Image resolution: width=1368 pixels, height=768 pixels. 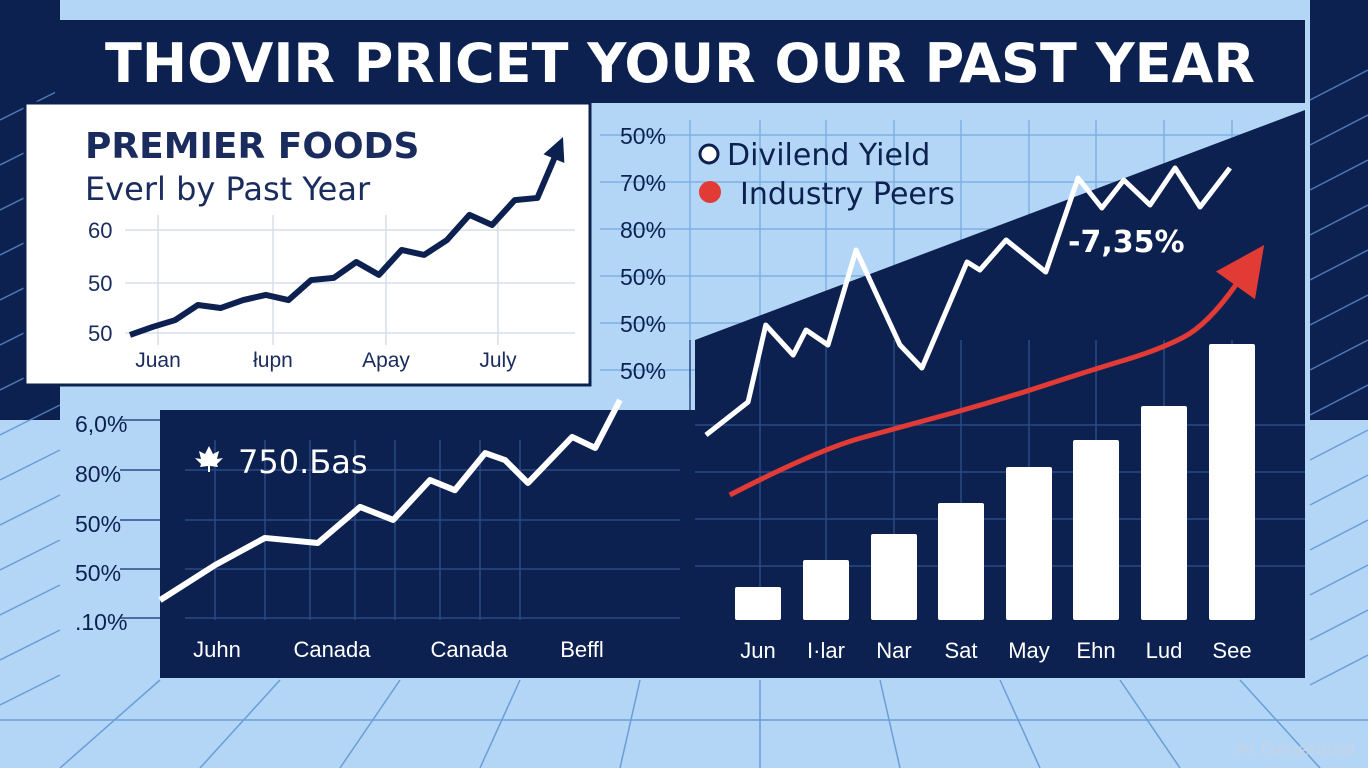 What do you see at coordinates (828, 155) in the screenshot?
I see `legend-label-dividend: Divilend Yield` at bounding box center [828, 155].